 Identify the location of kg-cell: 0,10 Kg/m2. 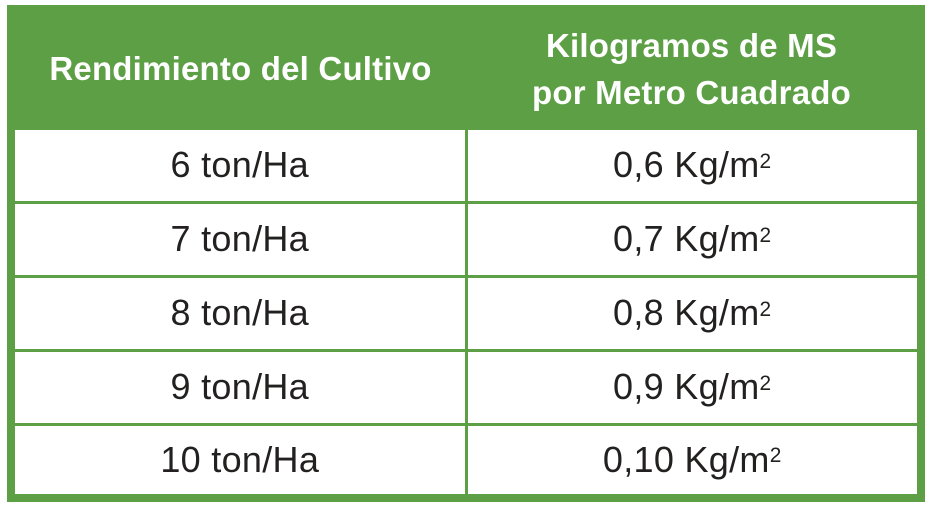
(693, 461).